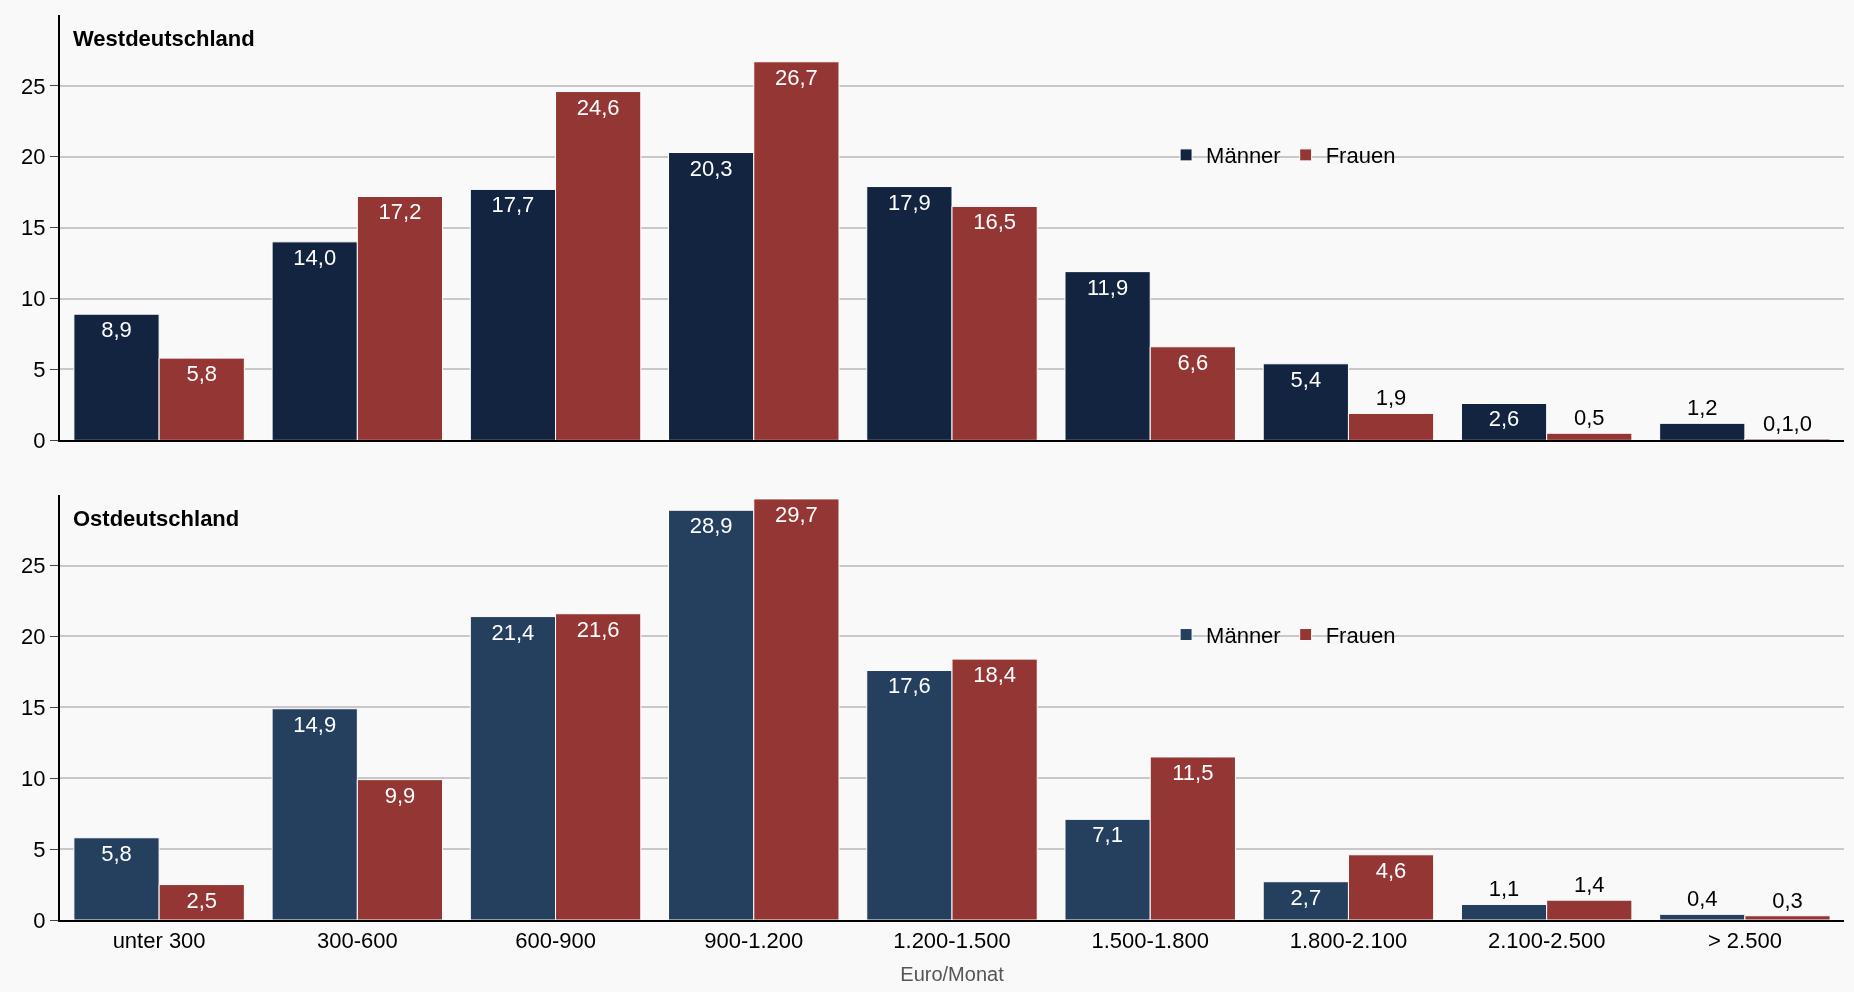 The image size is (1854, 992). What do you see at coordinates (1193, 772) in the screenshot?
I see `data-label: 11,5` at bounding box center [1193, 772].